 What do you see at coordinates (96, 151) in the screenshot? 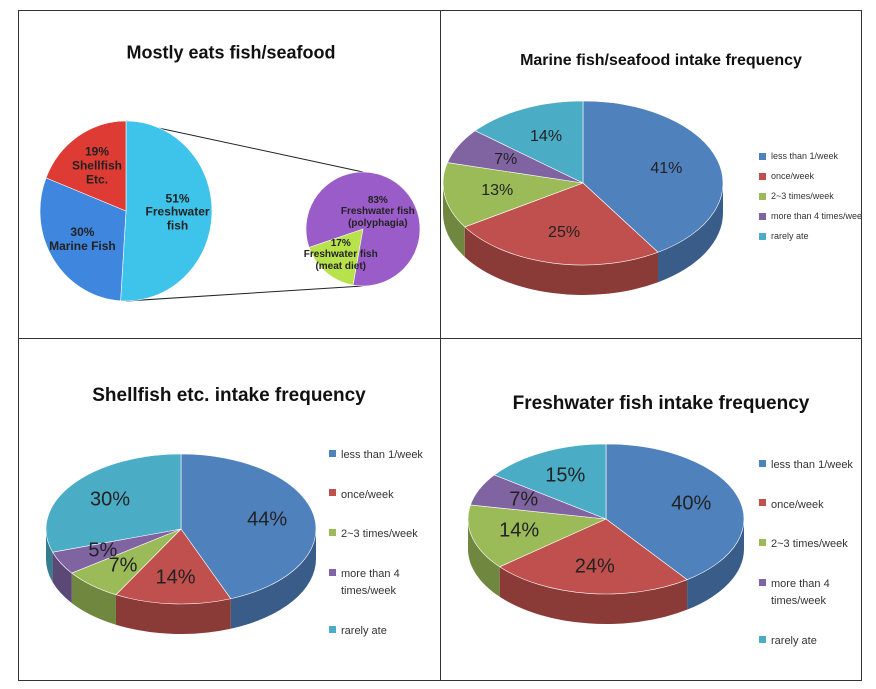
I see `value-label: 19%` at bounding box center [96, 151].